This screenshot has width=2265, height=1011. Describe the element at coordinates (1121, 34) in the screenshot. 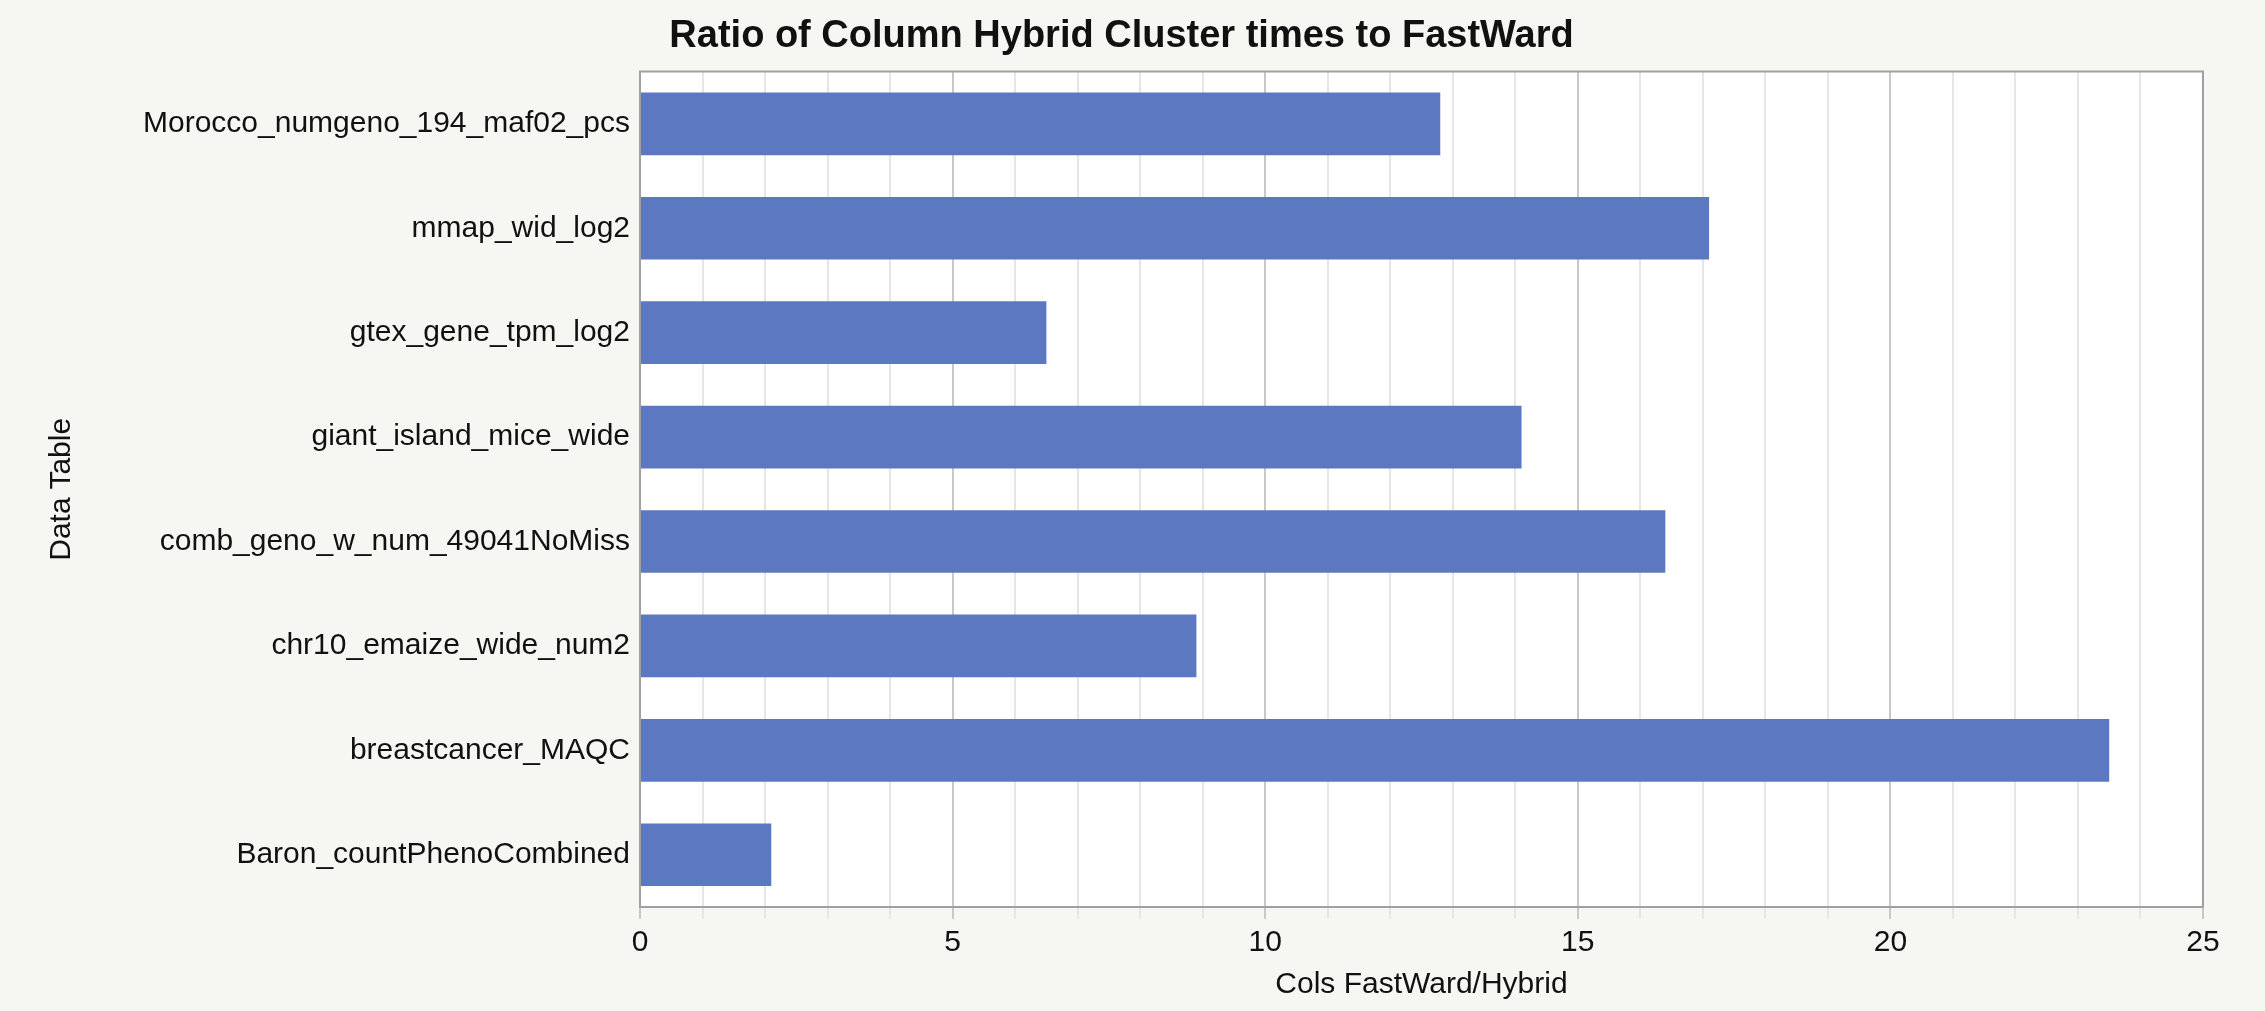

I see `chart-title: Ratio of Column Hybrid Cluster times to FastWard` at that location.